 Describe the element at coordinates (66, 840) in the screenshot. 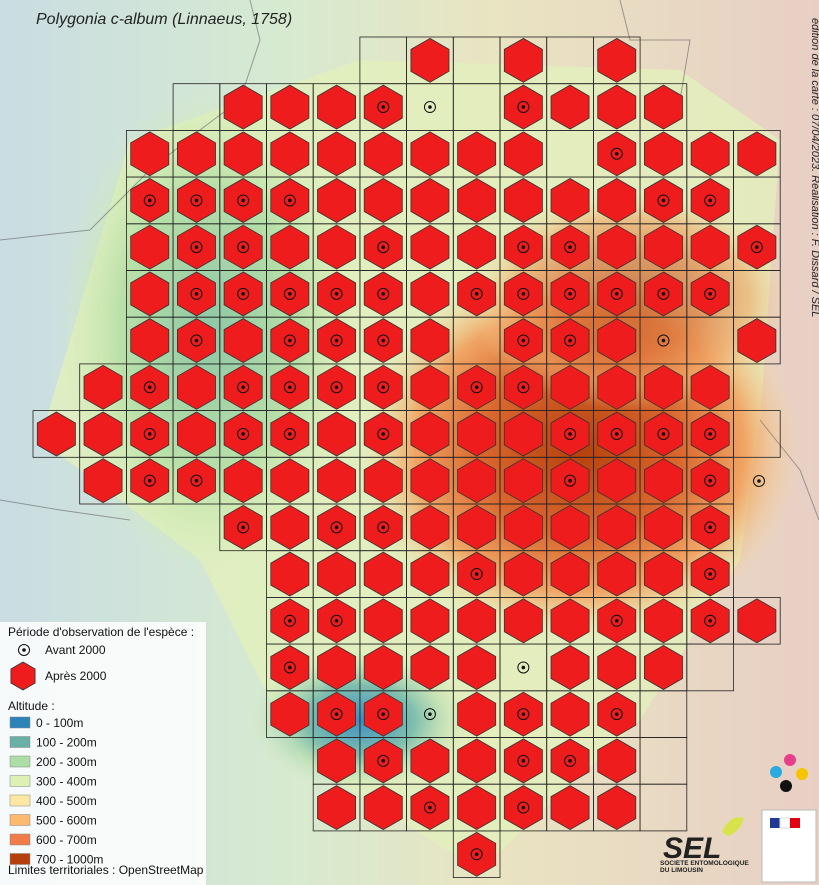

I see `legend-label: 600 - 700m` at that location.